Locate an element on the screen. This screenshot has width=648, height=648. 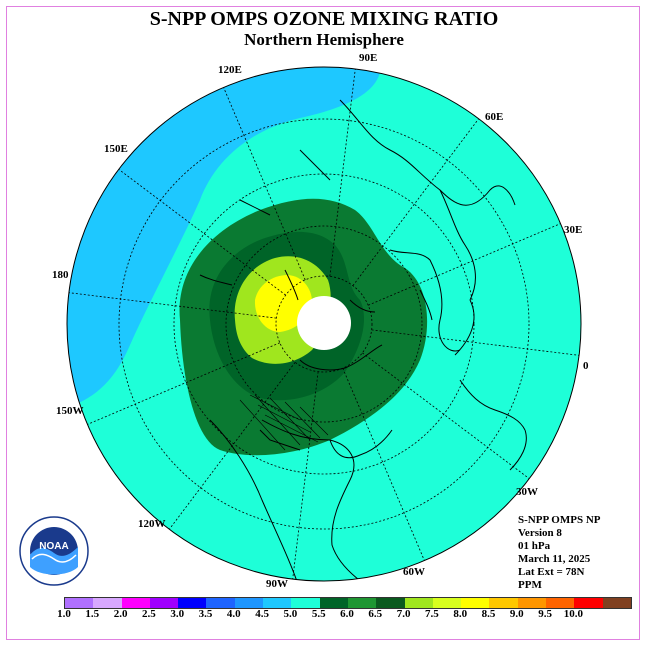
info-lat-ext: Lat Ext = 78N is located at coordinates (551, 572).